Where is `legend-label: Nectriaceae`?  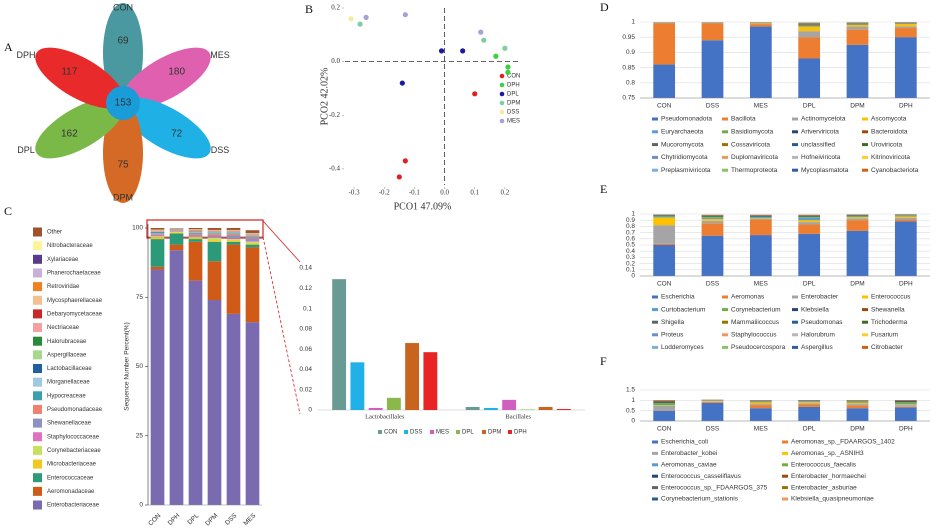
legend-label: Nectriaceae is located at coordinates (63, 328).